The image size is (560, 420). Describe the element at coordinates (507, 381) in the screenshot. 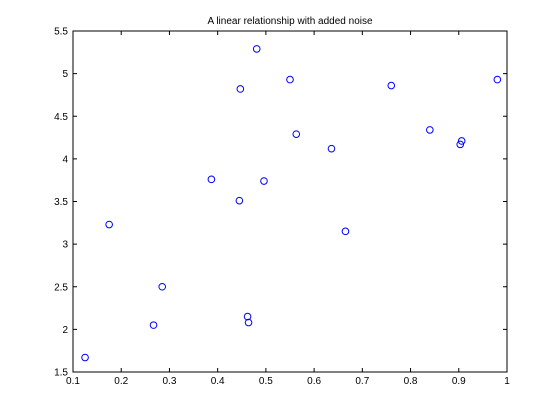

I see `x-tick-label: 1` at that location.